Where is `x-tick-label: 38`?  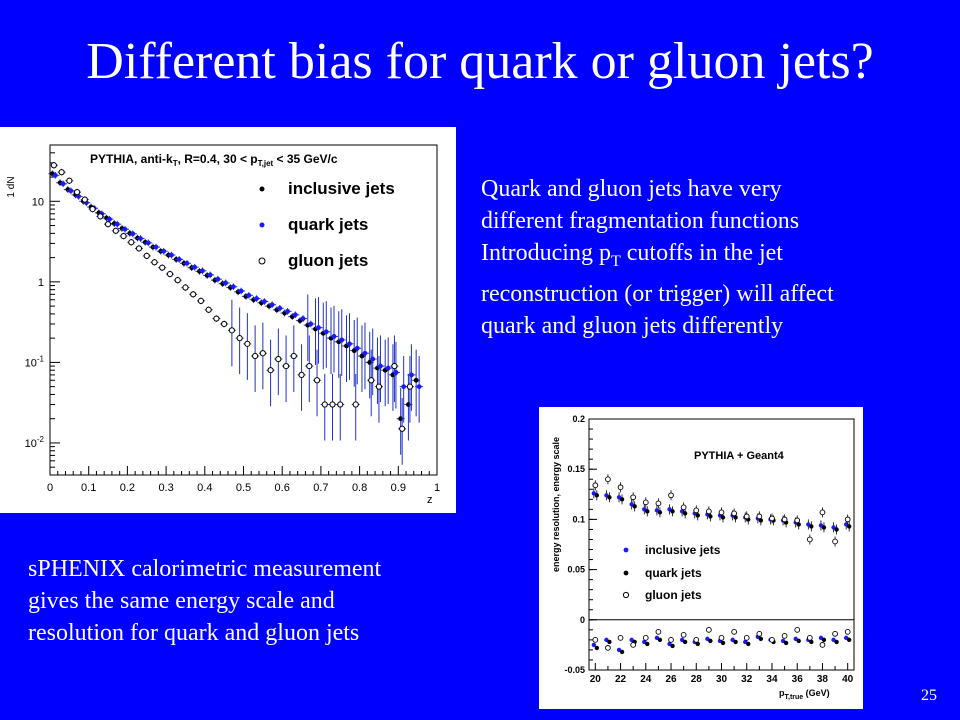
x-tick-label: 38 is located at coordinates (823, 679).